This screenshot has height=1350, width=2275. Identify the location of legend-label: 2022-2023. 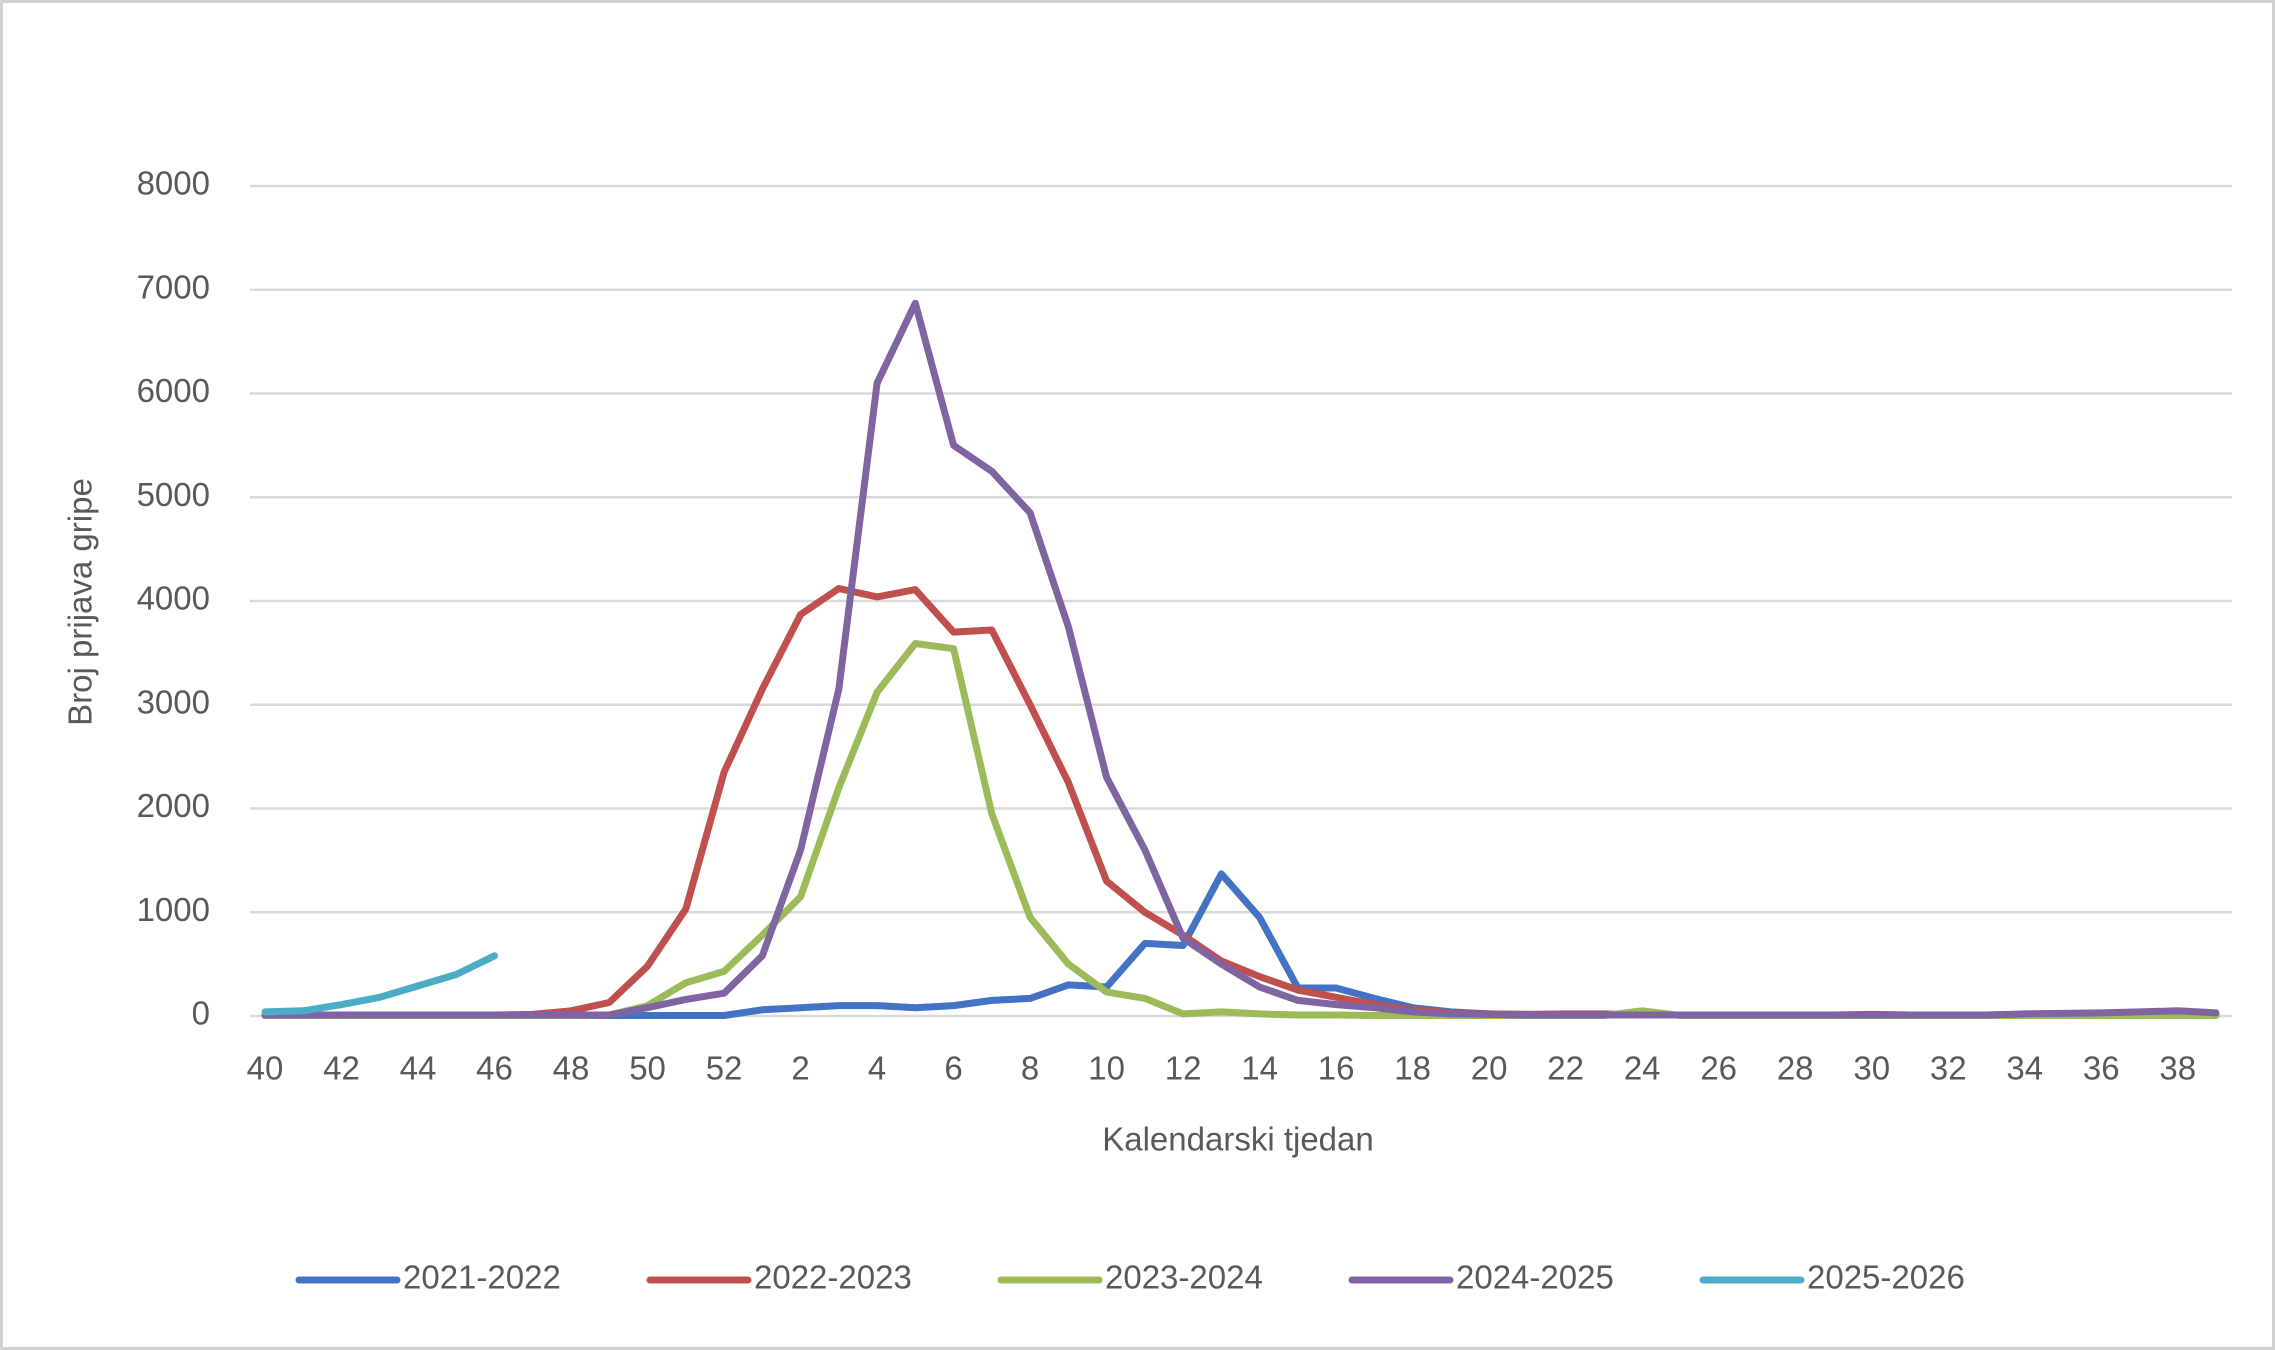
(833, 1277).